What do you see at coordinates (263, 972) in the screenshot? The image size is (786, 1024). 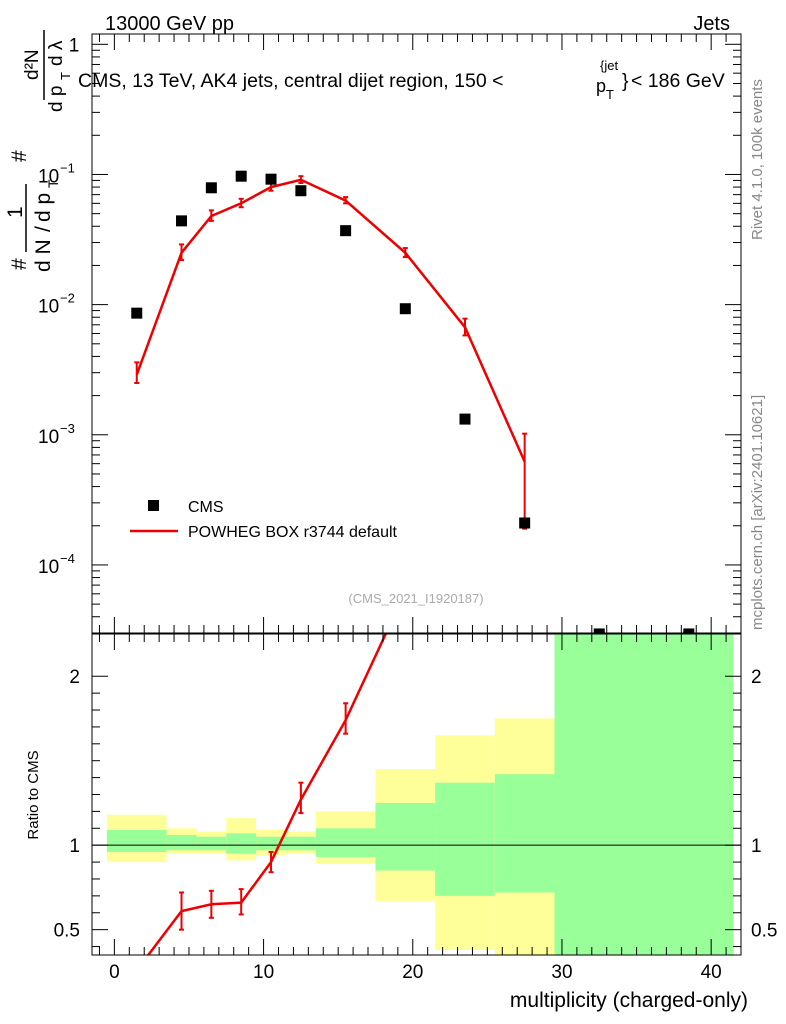 I see `x-tick-label: 10` at bounding box center [263, 972].